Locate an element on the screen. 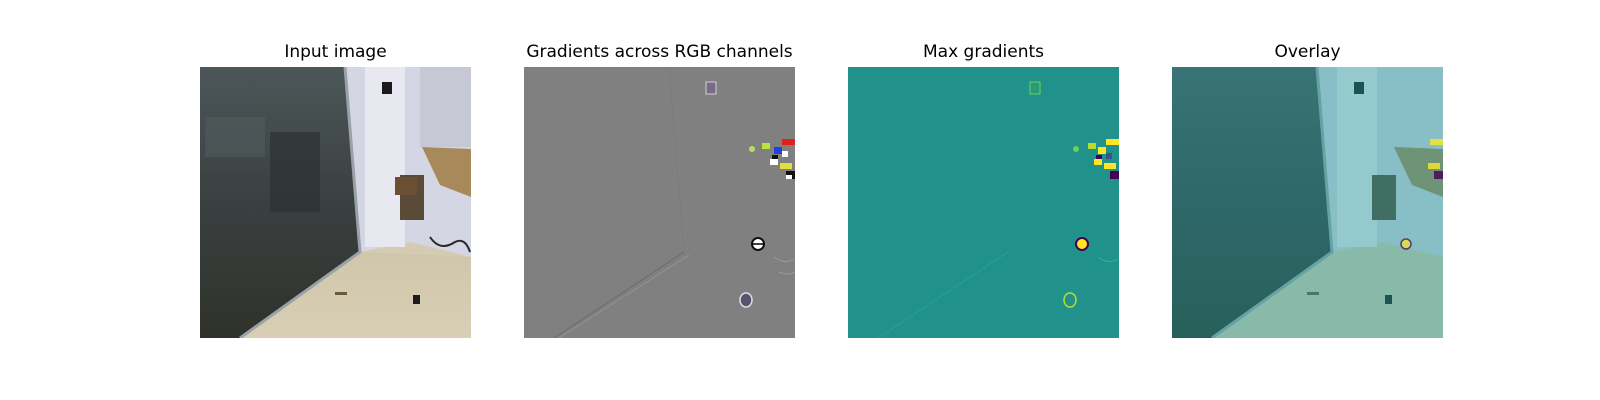 The image size is (1600, 400). panel-title: Input image is located at coordinates (335, 52).